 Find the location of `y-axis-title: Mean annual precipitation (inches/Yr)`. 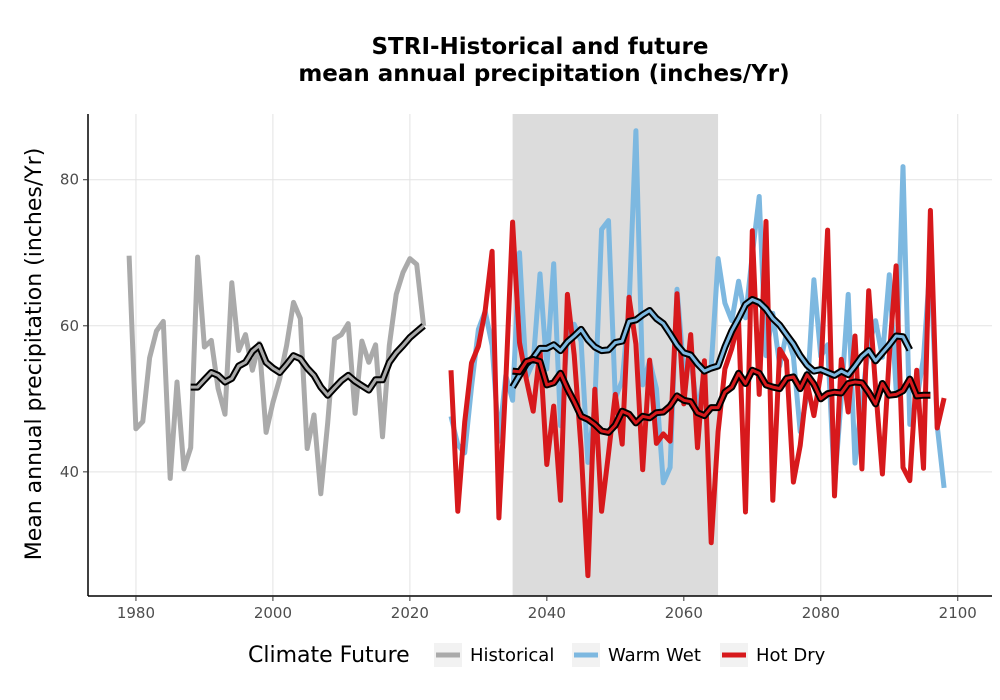

y-axis-title: Mean annual precipitation (inches/Yr) is located at coordinates (34, 354).